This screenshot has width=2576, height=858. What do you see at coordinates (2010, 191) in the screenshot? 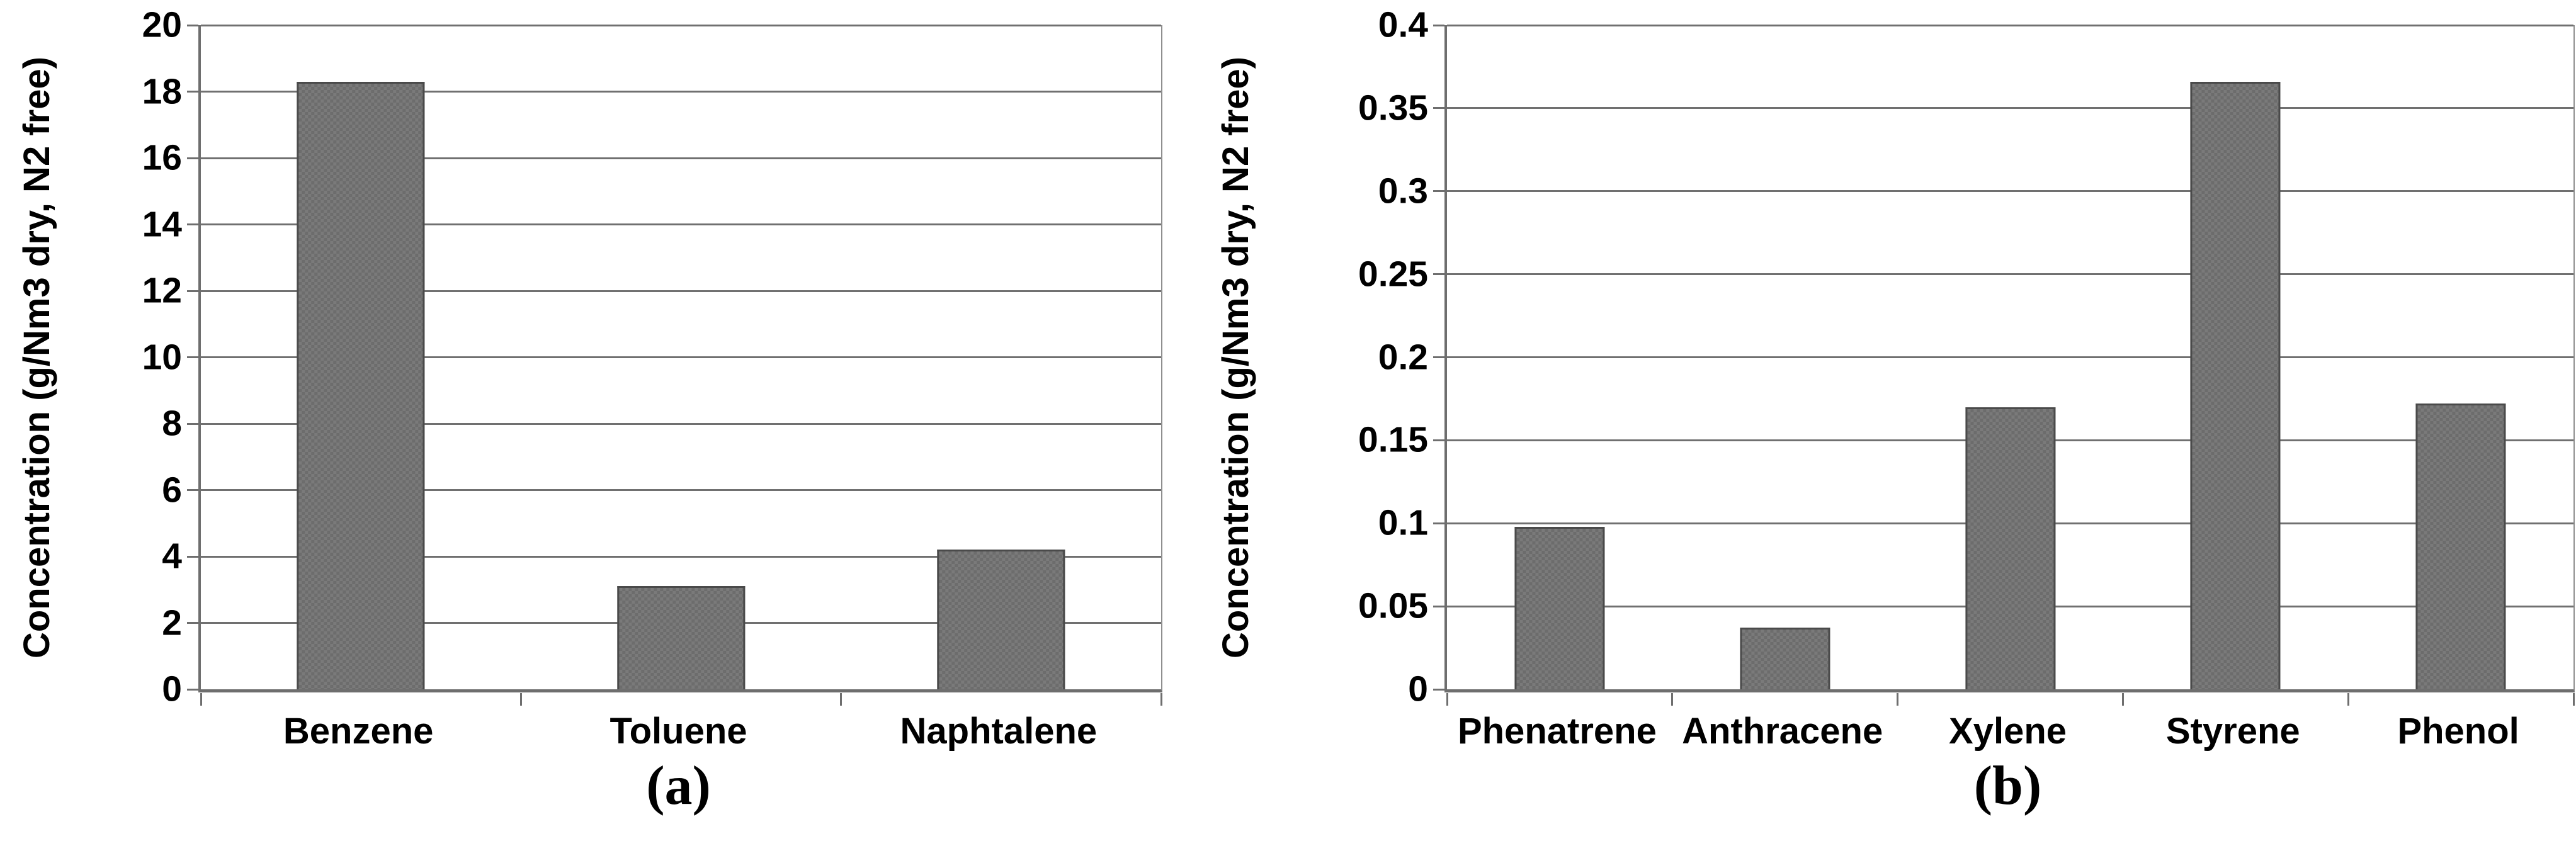
I see `gridline-0.3` at bounding box center [2010, 191].